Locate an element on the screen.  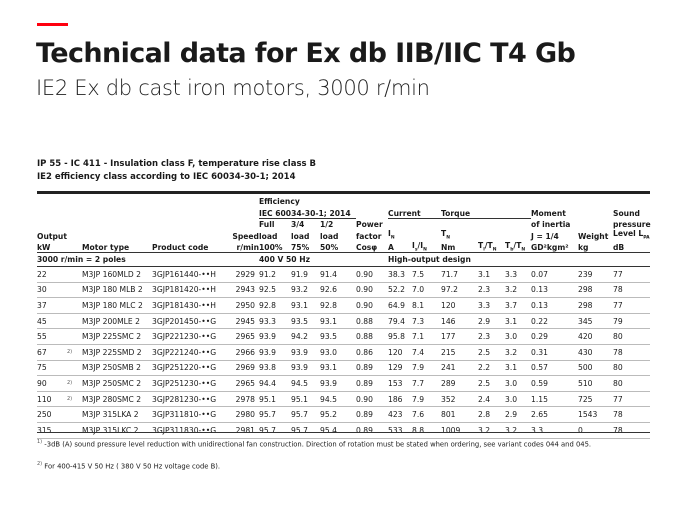
is-in-header: Is/IN is located at coordinates (419, 246).